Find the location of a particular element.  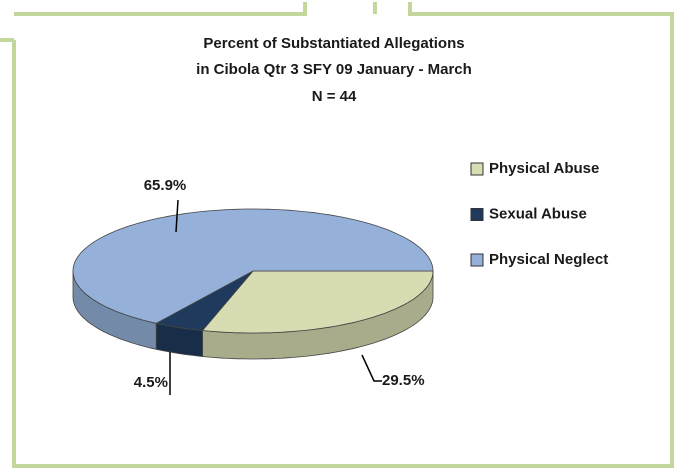

frame-border is located at coordinates (160, 9).